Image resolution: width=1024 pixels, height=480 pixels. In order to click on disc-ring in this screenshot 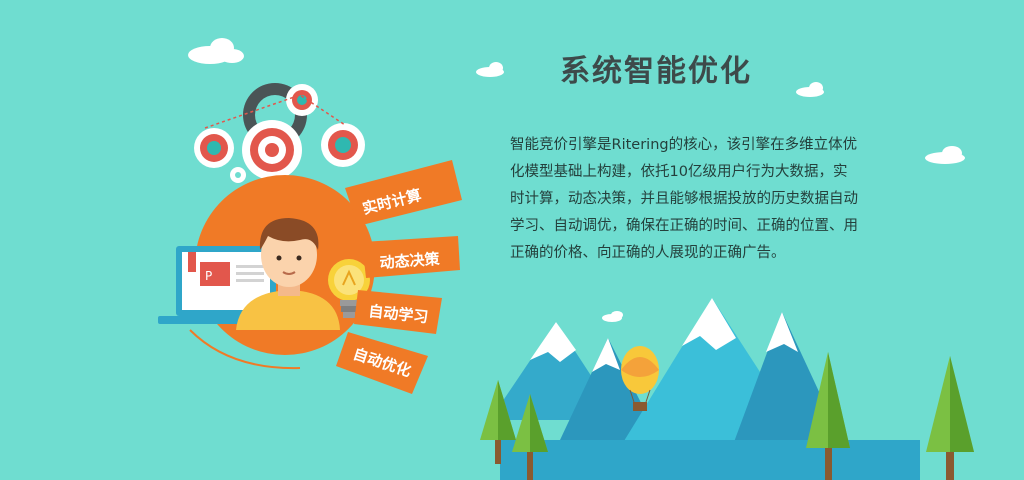, I will do `click(245, 349)`.